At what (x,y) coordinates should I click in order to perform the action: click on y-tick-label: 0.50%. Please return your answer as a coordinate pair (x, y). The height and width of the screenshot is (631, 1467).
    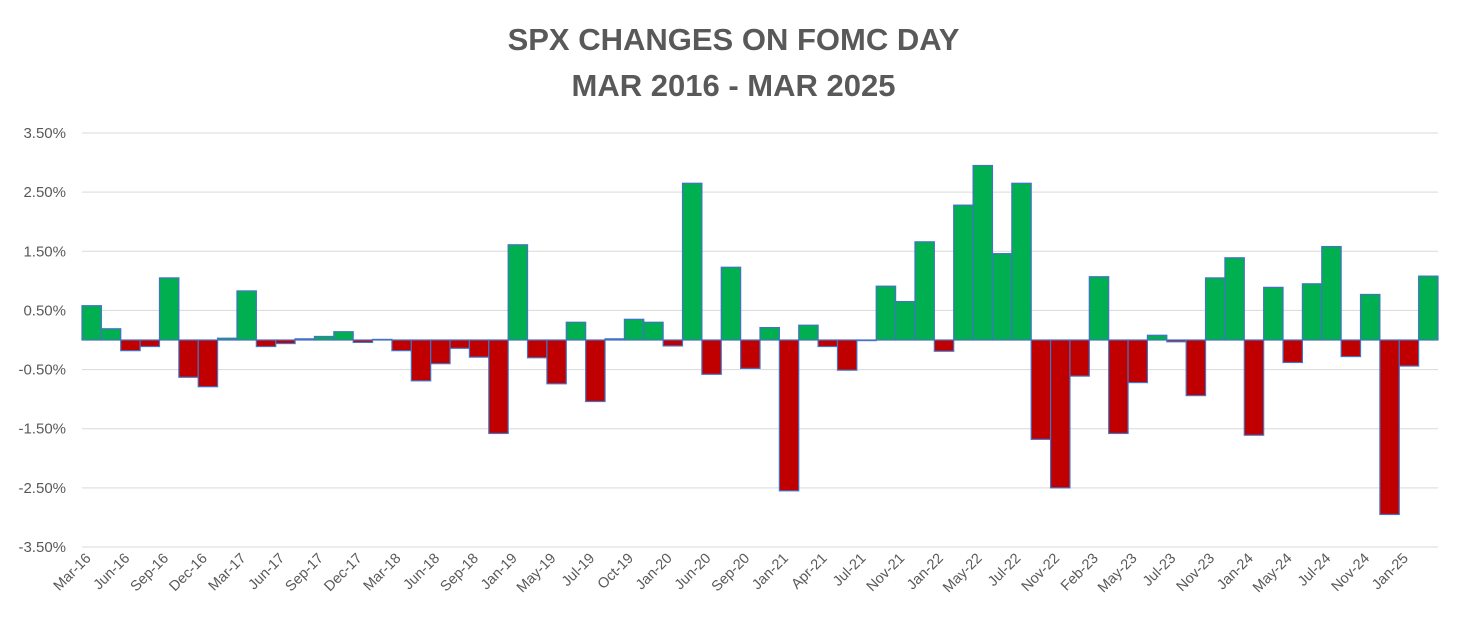
    Looking at the image, I should click on (44, 310).